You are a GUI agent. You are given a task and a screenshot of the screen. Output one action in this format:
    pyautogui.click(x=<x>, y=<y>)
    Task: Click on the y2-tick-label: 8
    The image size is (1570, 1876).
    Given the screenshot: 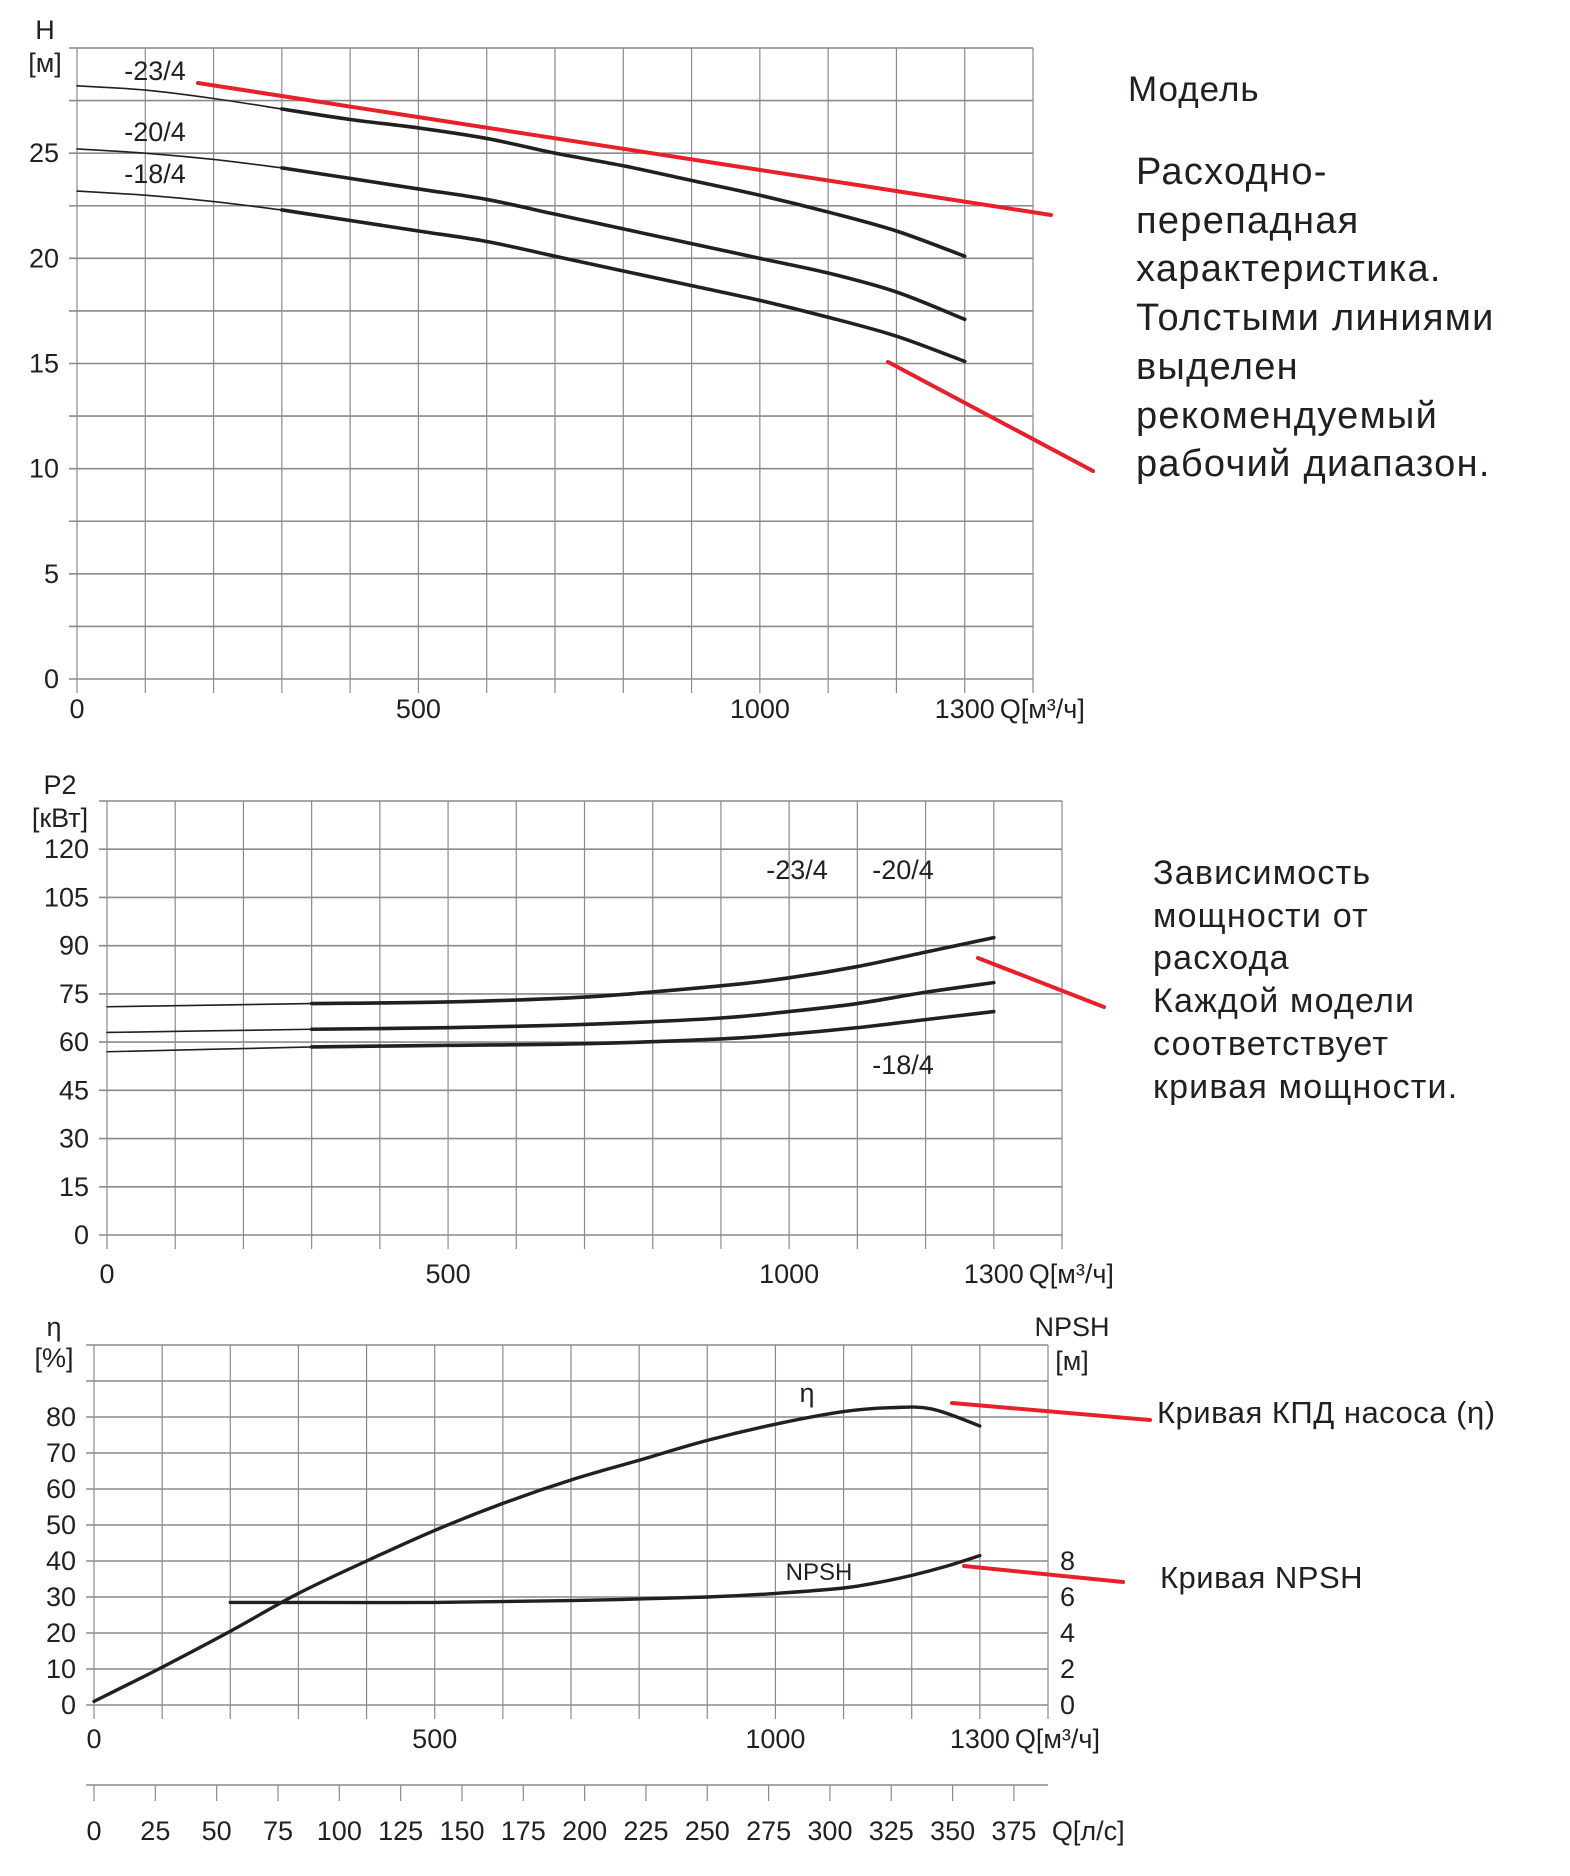 What is the action you would take?
    pyautogui.click(x=1067, y=1561)
    